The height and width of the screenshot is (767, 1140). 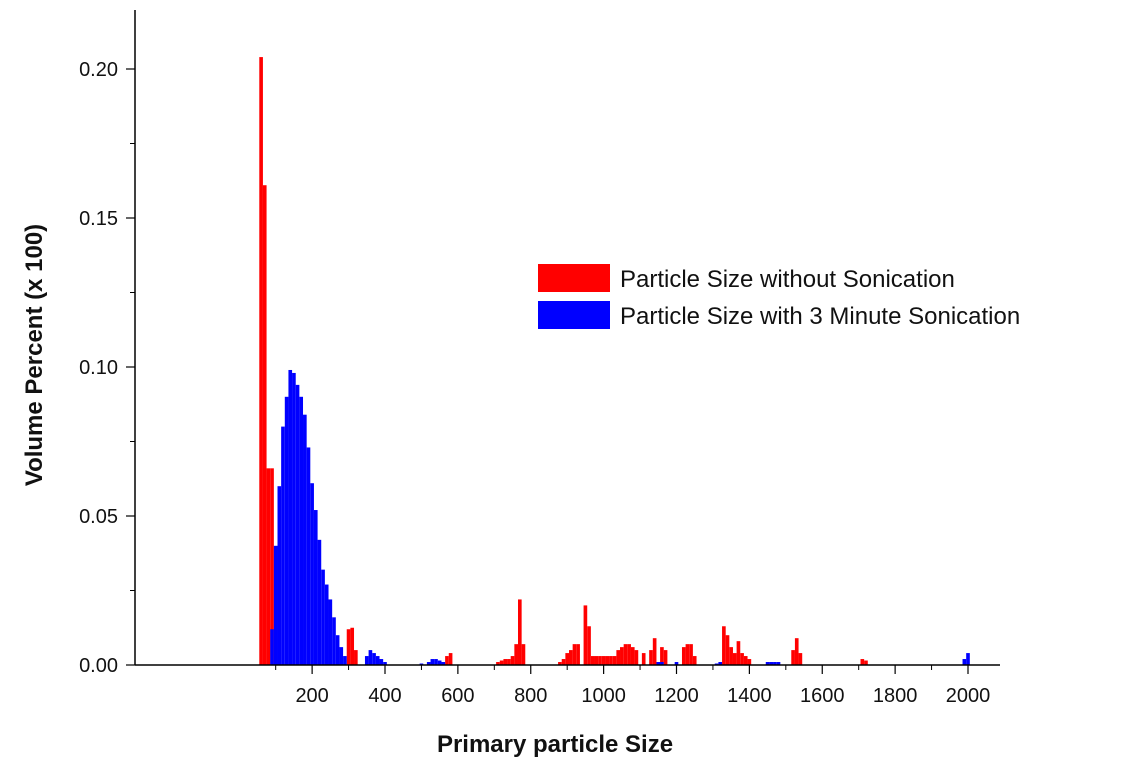 What do you see at coordinates (555, 744) in the screenshot?
I see `x-axis-title: Primary particle Size` at bounding box center [555, 744].